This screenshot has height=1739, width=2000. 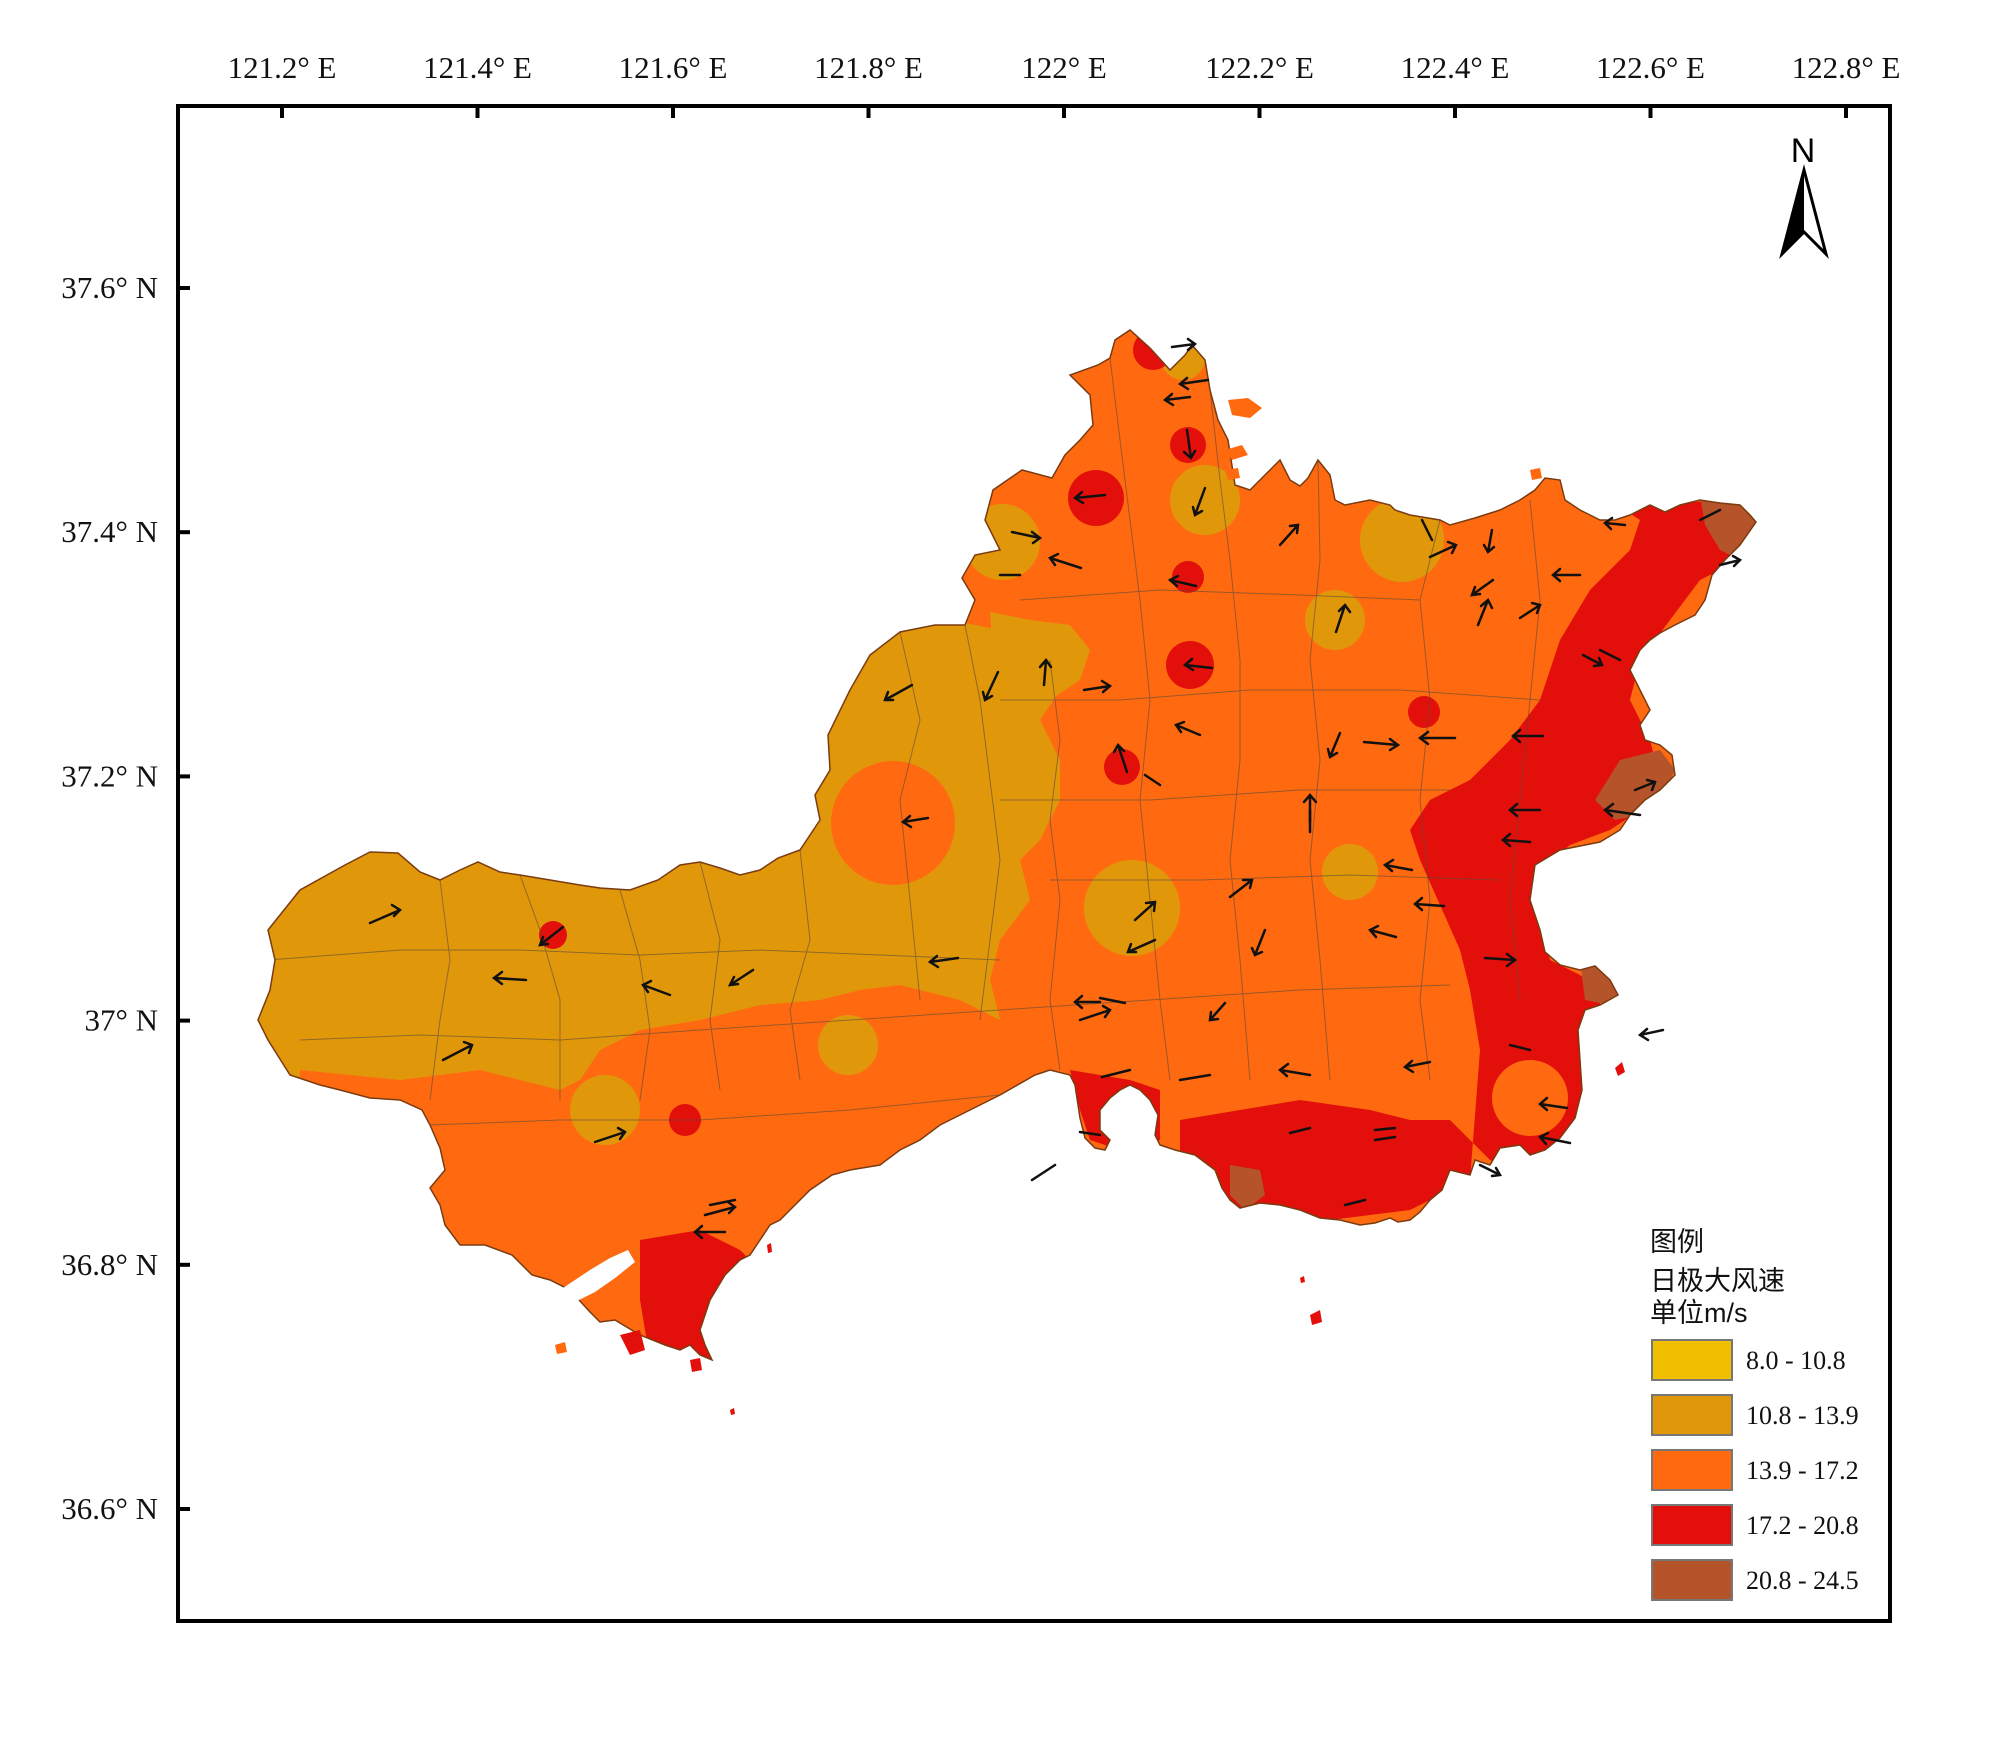 What do you see at coordinates (1846, 67) in the screenshot?
I see `x-tick-label: 122.8° E` at bounding box center [1846, 67].